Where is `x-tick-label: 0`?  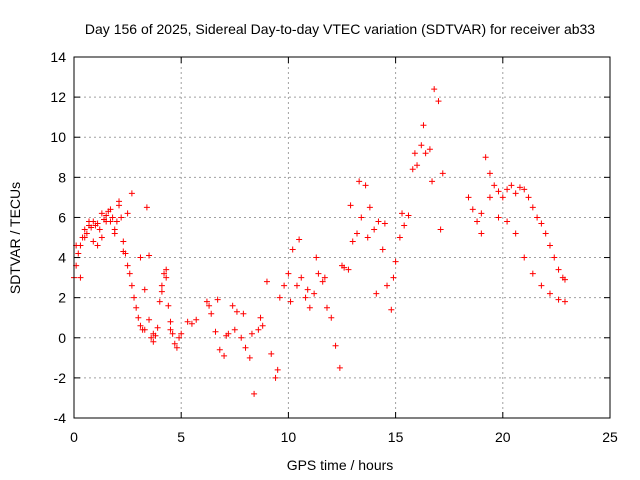 x-tick-label: 0 is located at coordinates (74, 437).